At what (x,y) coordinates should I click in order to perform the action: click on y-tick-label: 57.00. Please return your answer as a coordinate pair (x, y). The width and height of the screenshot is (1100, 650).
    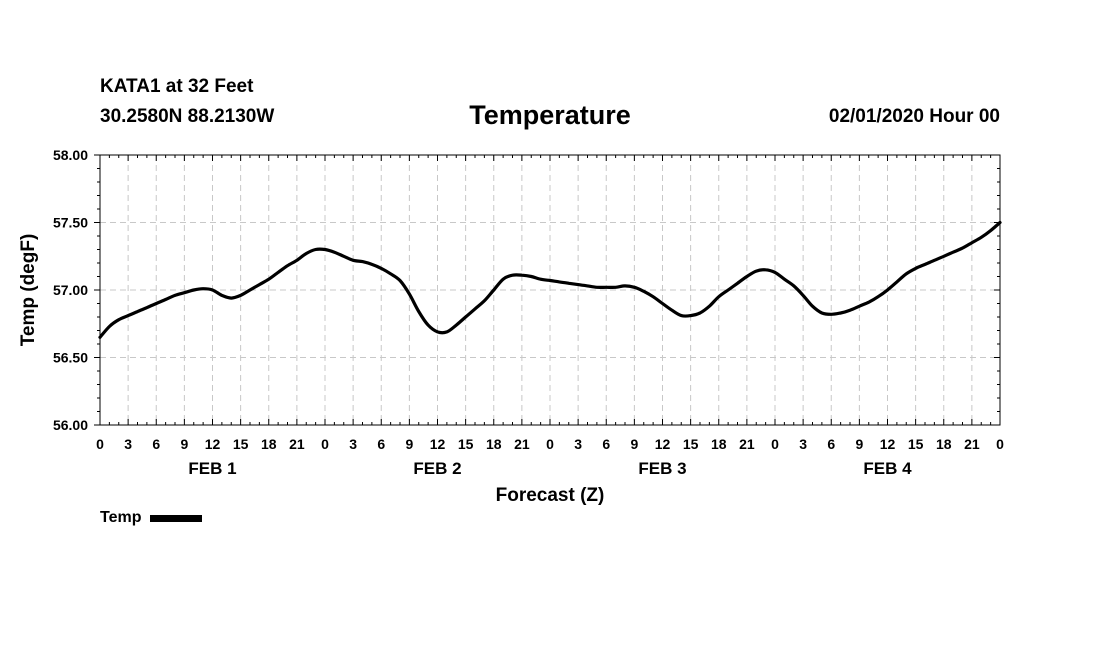
    Looking at the image, I should click on (70, 290).